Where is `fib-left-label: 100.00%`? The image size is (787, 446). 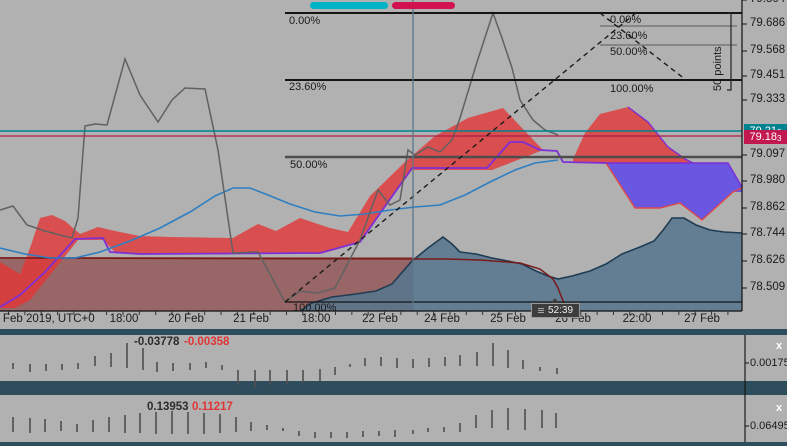
fib-left-label: 100.00% is located at coordinates (315, 308).